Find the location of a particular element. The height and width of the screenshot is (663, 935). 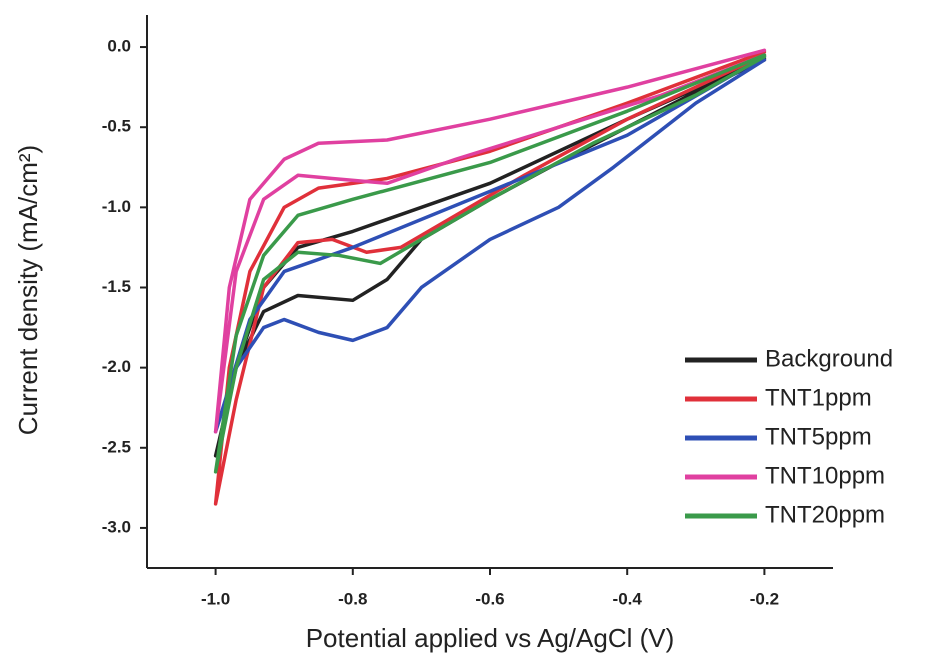

legend-label: TNT20ppm is located at coordinates (825, 514).